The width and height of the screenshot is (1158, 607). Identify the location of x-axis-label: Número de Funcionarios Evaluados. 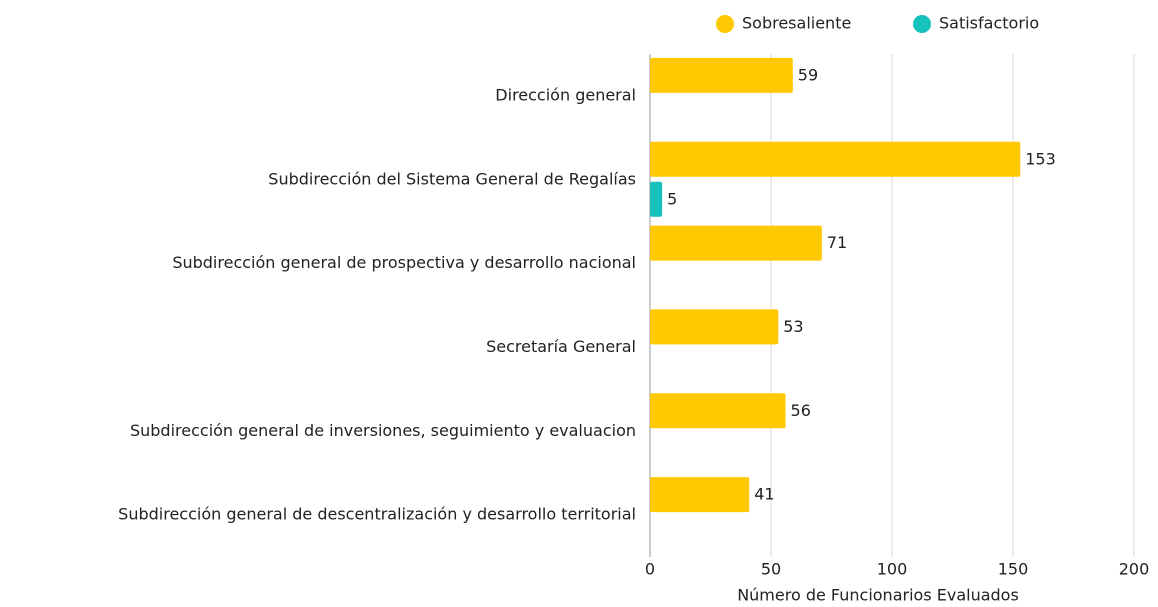
(878, 595).